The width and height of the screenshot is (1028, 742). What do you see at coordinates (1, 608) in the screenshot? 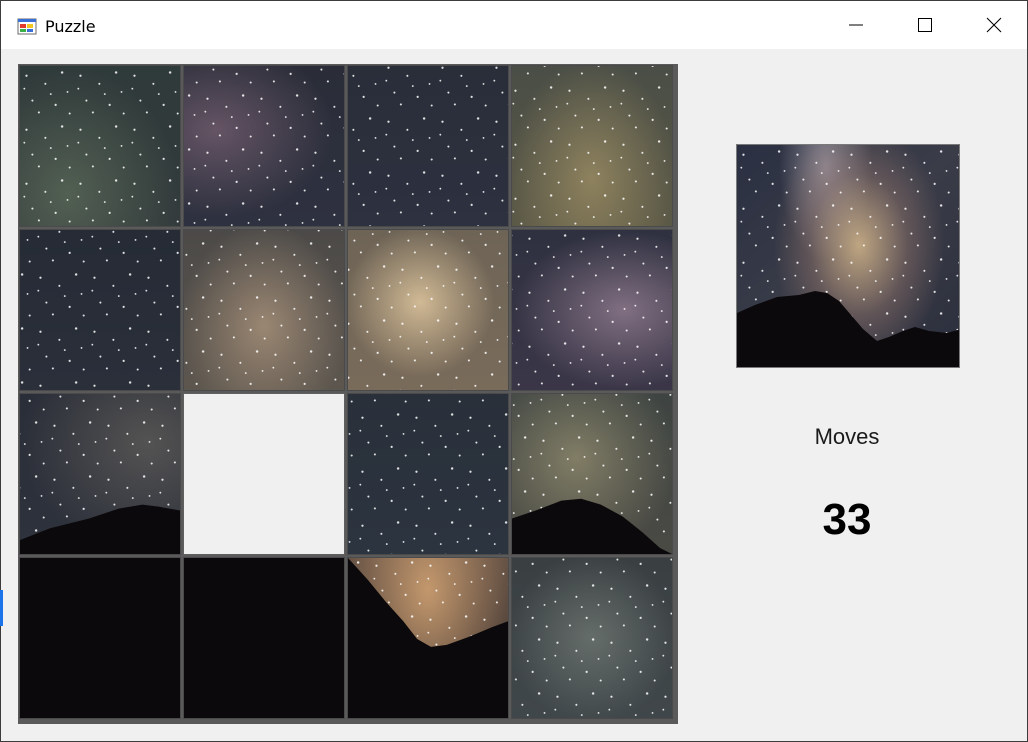
I see `background-window-edge` at bounding box center [1, 608].